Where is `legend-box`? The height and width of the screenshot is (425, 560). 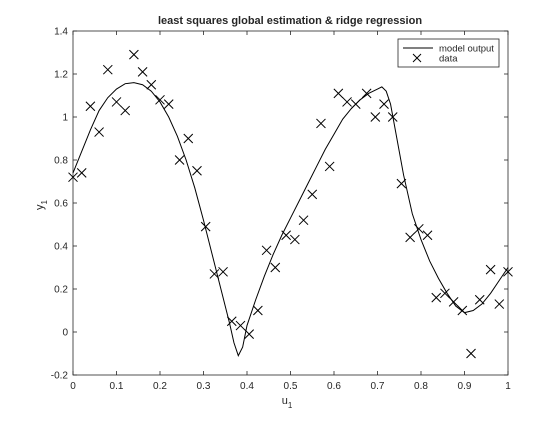
legend-box is located at coordinates (448, 53).